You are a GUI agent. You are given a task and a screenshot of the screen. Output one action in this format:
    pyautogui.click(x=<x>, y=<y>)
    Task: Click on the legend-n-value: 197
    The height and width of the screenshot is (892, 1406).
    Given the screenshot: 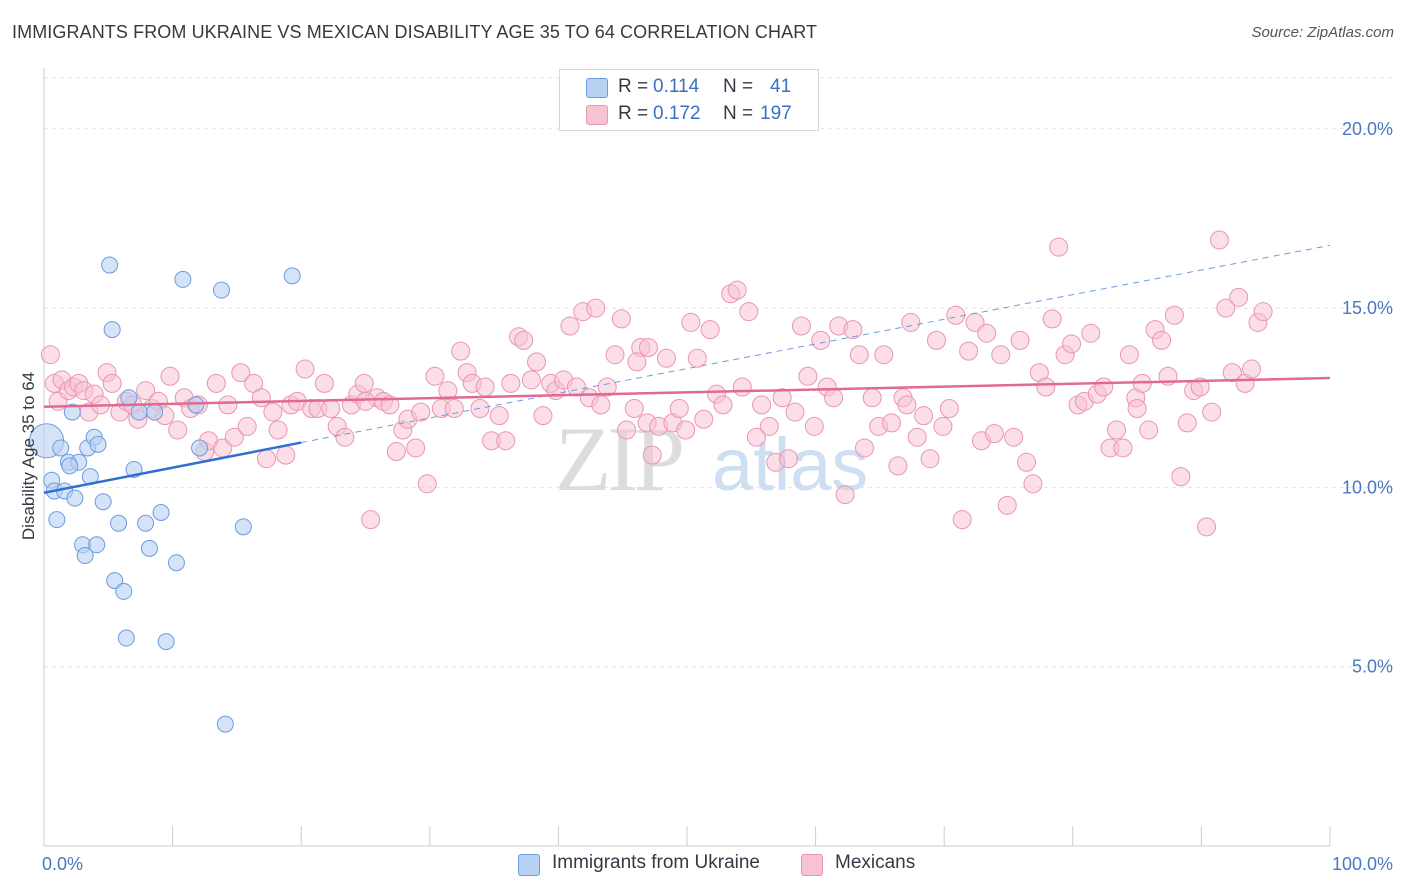 What is the action you would take?
    pyautogui.click(x=776, y=113)
    